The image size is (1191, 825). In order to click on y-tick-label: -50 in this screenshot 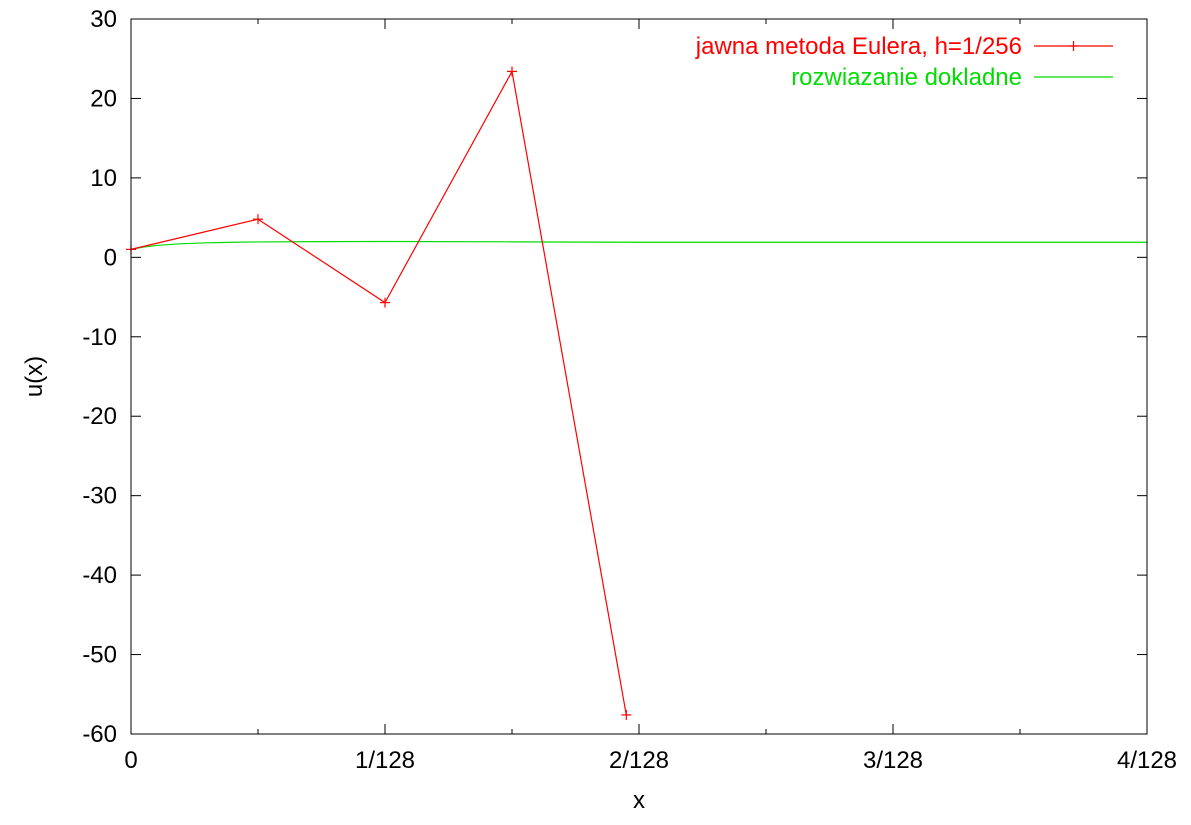, I will do `click(99, 655)`.